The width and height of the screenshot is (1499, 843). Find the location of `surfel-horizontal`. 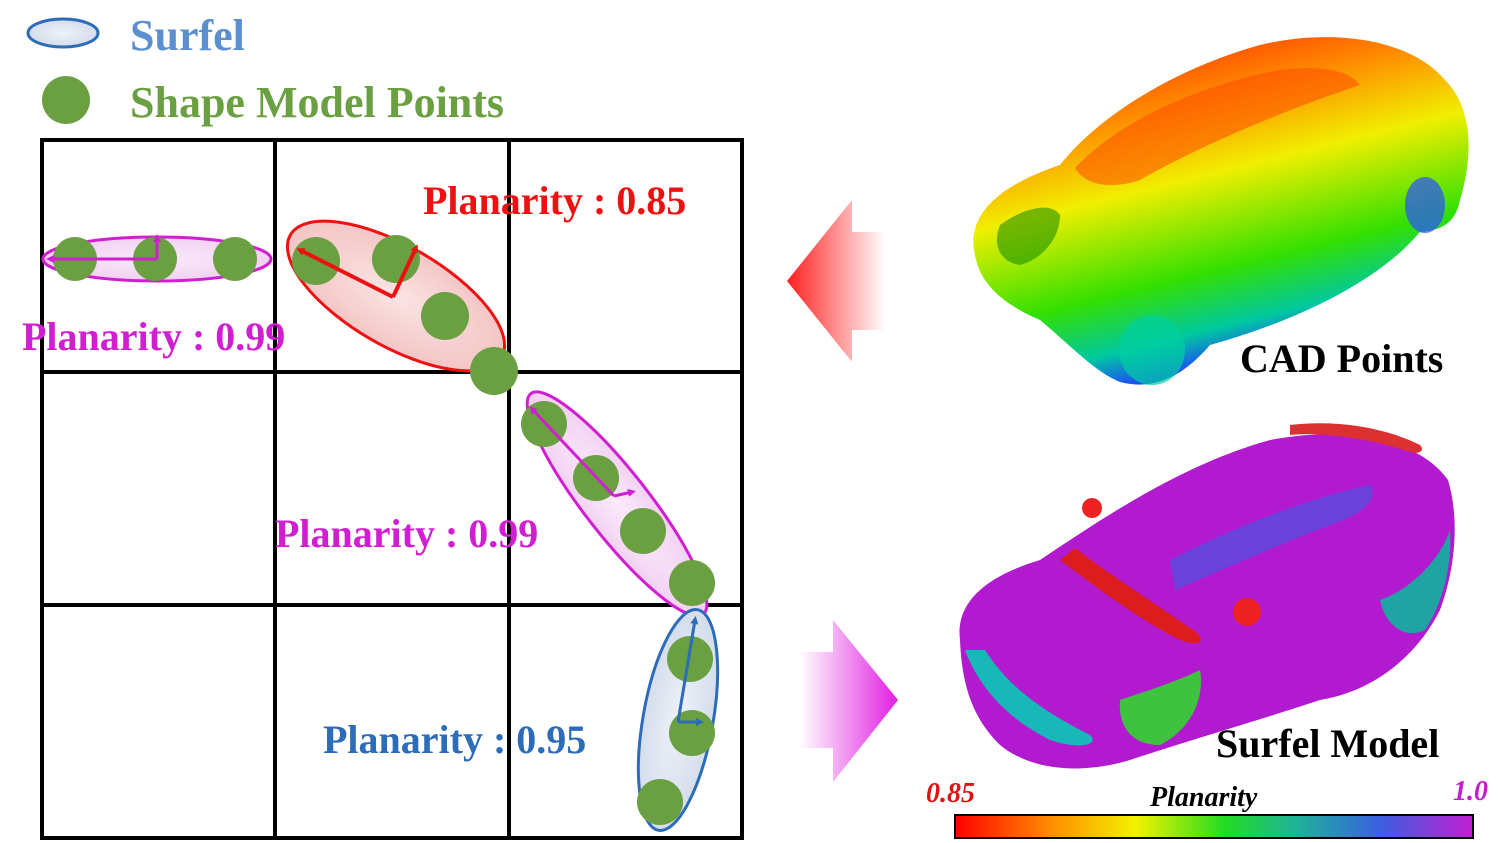

surfel-horizontal is located at coordinates (157, 258).